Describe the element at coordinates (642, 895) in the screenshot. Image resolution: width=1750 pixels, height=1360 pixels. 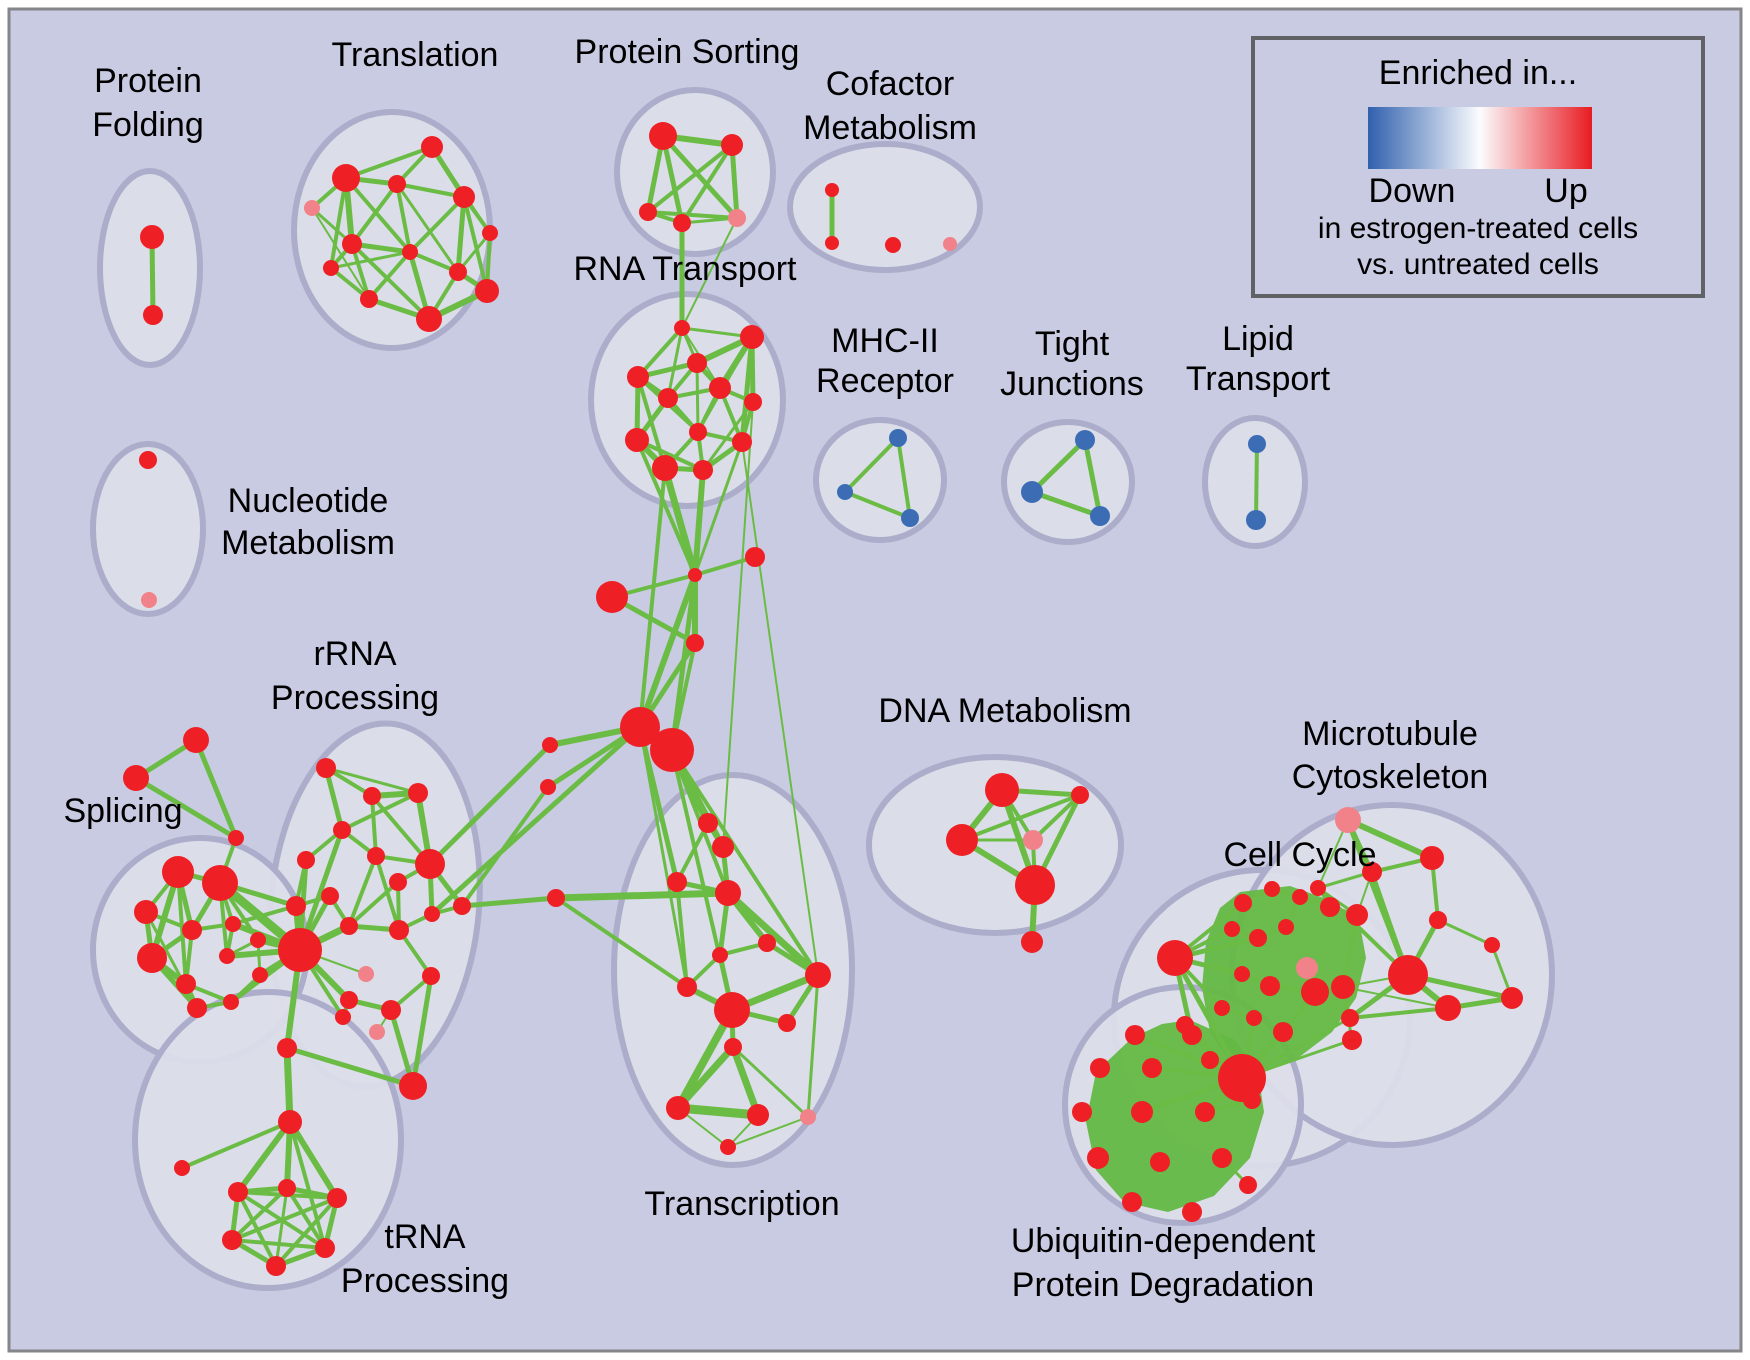
I see `edge-nb3-tx4` at that location.